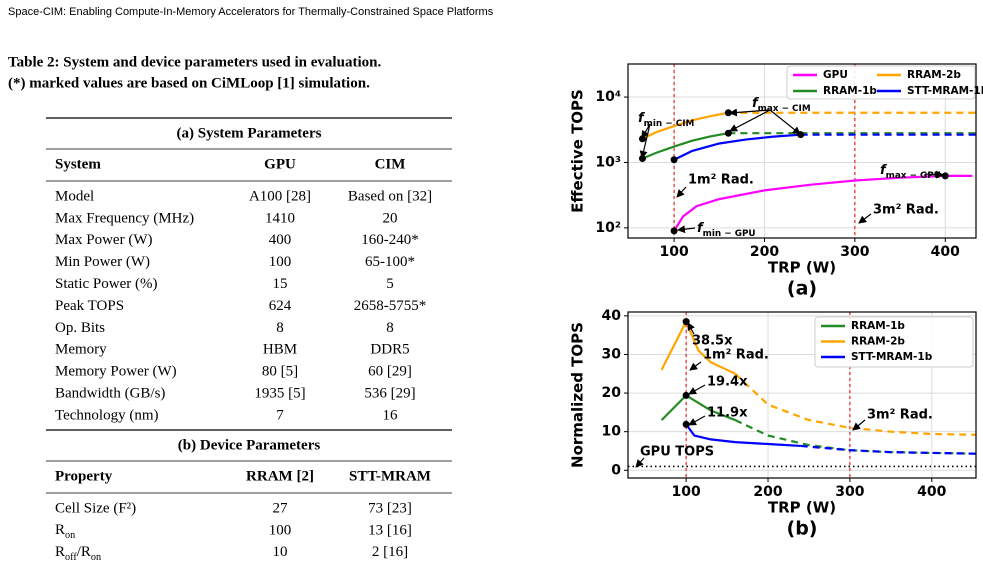 This screenshot has width=983, height=565. What do you see at coordinates (390, 284) in the screenshot?
I see `table-cell: 5` at bounding box center [390, 284].